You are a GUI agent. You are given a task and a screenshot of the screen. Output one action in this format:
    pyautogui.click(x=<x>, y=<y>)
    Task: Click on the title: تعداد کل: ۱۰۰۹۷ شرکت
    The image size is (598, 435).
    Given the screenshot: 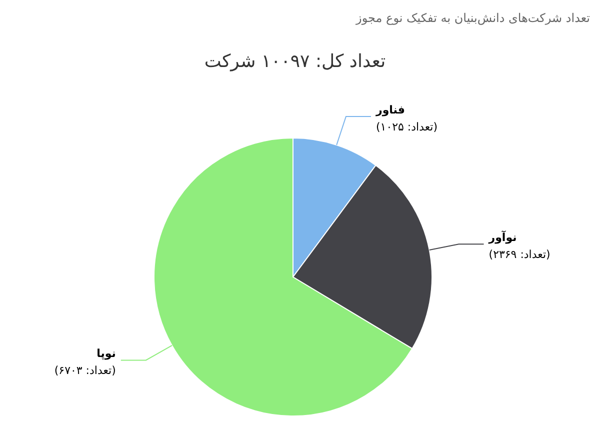 What is the action you would take?
    pyautogui.click(x=295, y=61)
    